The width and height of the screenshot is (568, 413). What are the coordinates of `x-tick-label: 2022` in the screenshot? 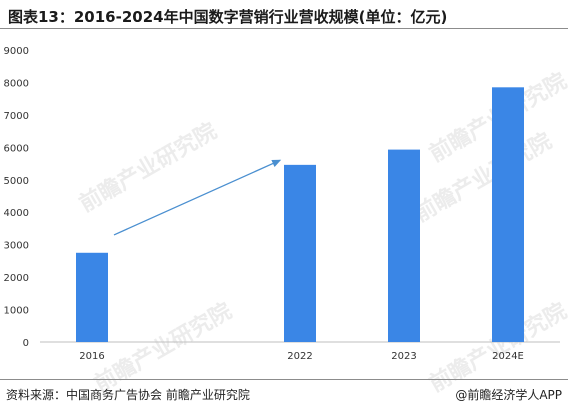 It's located at (299, 356).